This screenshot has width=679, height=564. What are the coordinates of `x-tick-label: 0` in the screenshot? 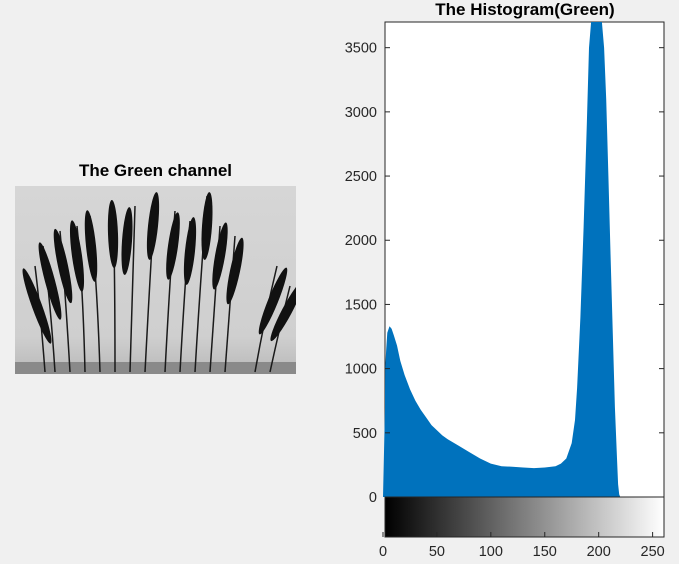 It's located at (383, 552).